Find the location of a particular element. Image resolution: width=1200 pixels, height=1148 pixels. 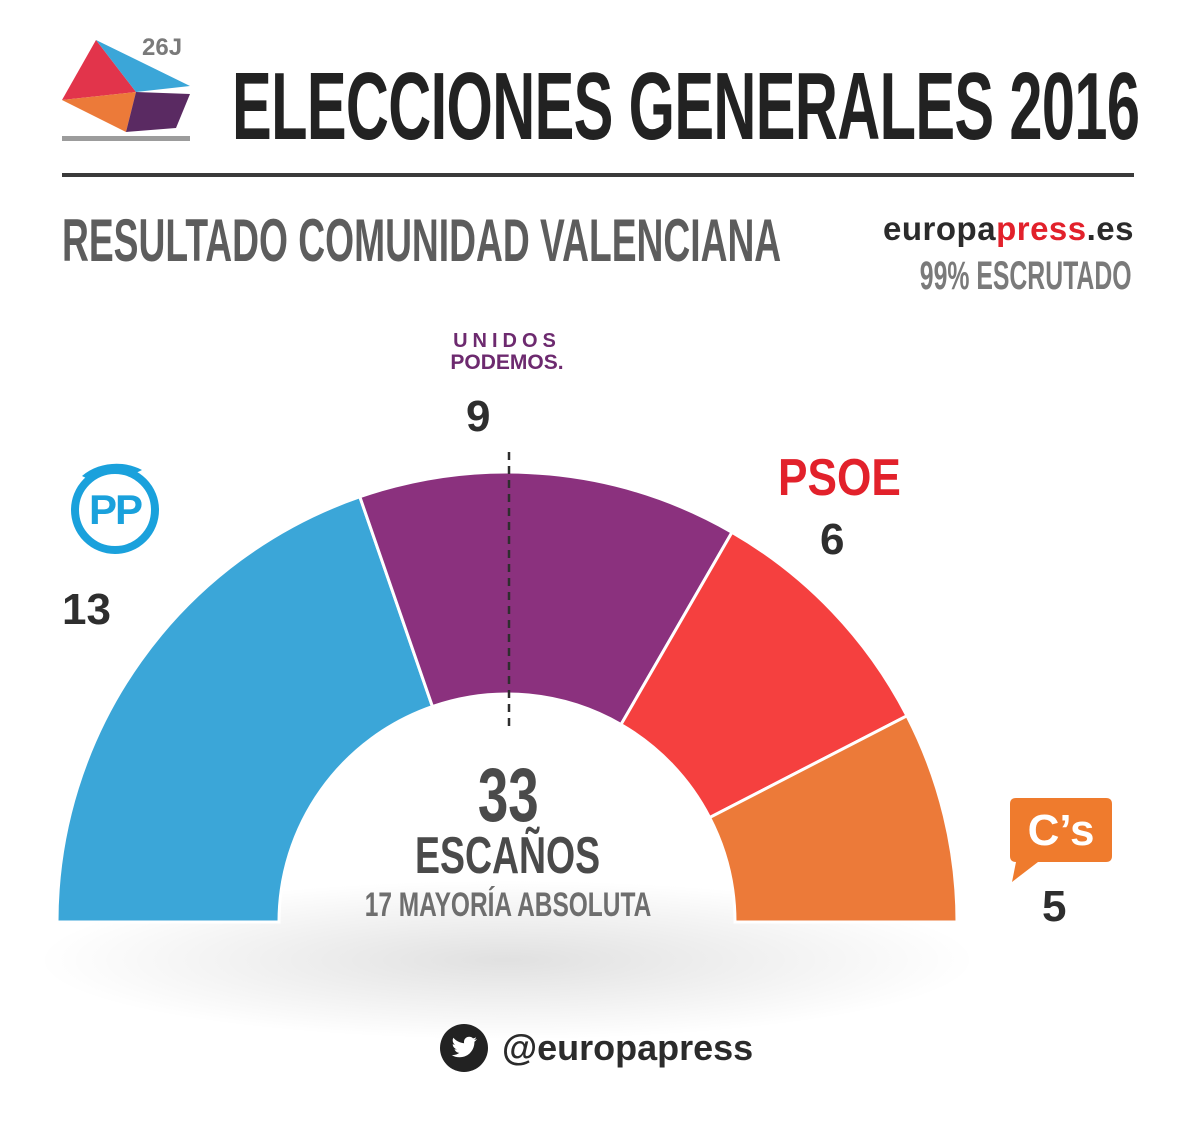

unidos-podemos-logo: UNIDOS PODEMOS. is located at coordinates (507, 352).